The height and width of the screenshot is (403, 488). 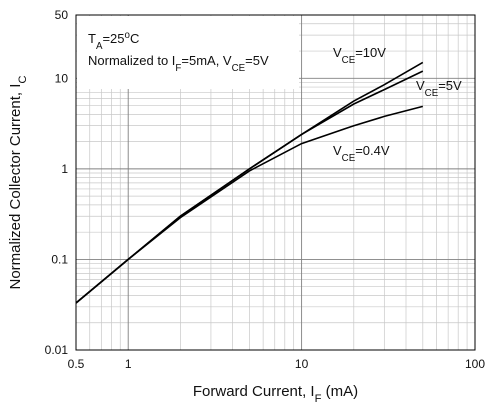 What do you see at coordinates (99, 46) in the screenshot?
I see `annotation-part: A` at bounding box center [99, 46].